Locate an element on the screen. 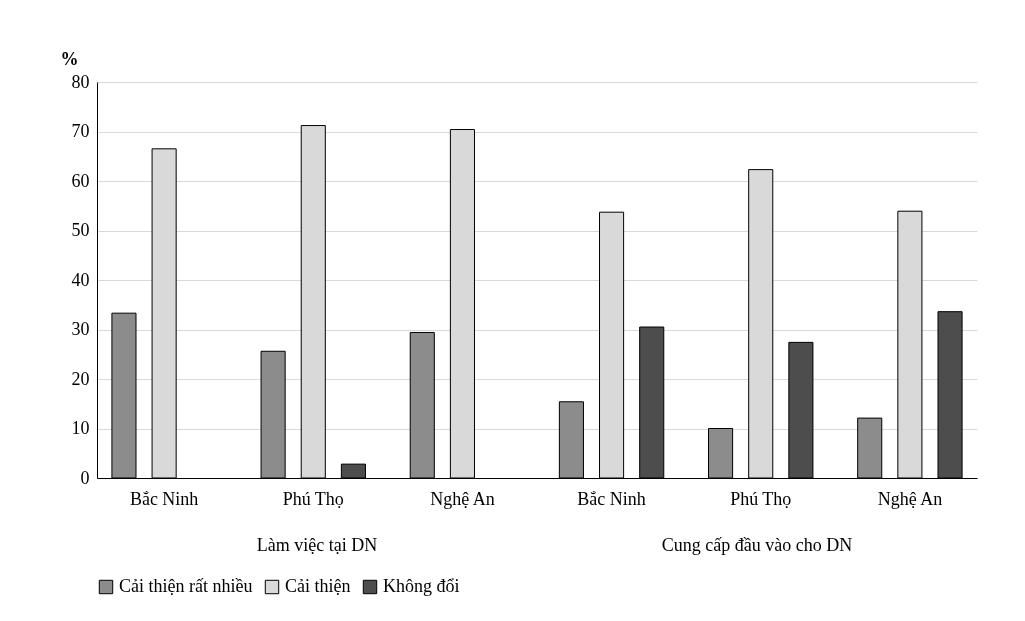 Image resolution: width=1025 pixels, height=621 pixels. y-tick-label: 50 is located at coordinates (80, 230).